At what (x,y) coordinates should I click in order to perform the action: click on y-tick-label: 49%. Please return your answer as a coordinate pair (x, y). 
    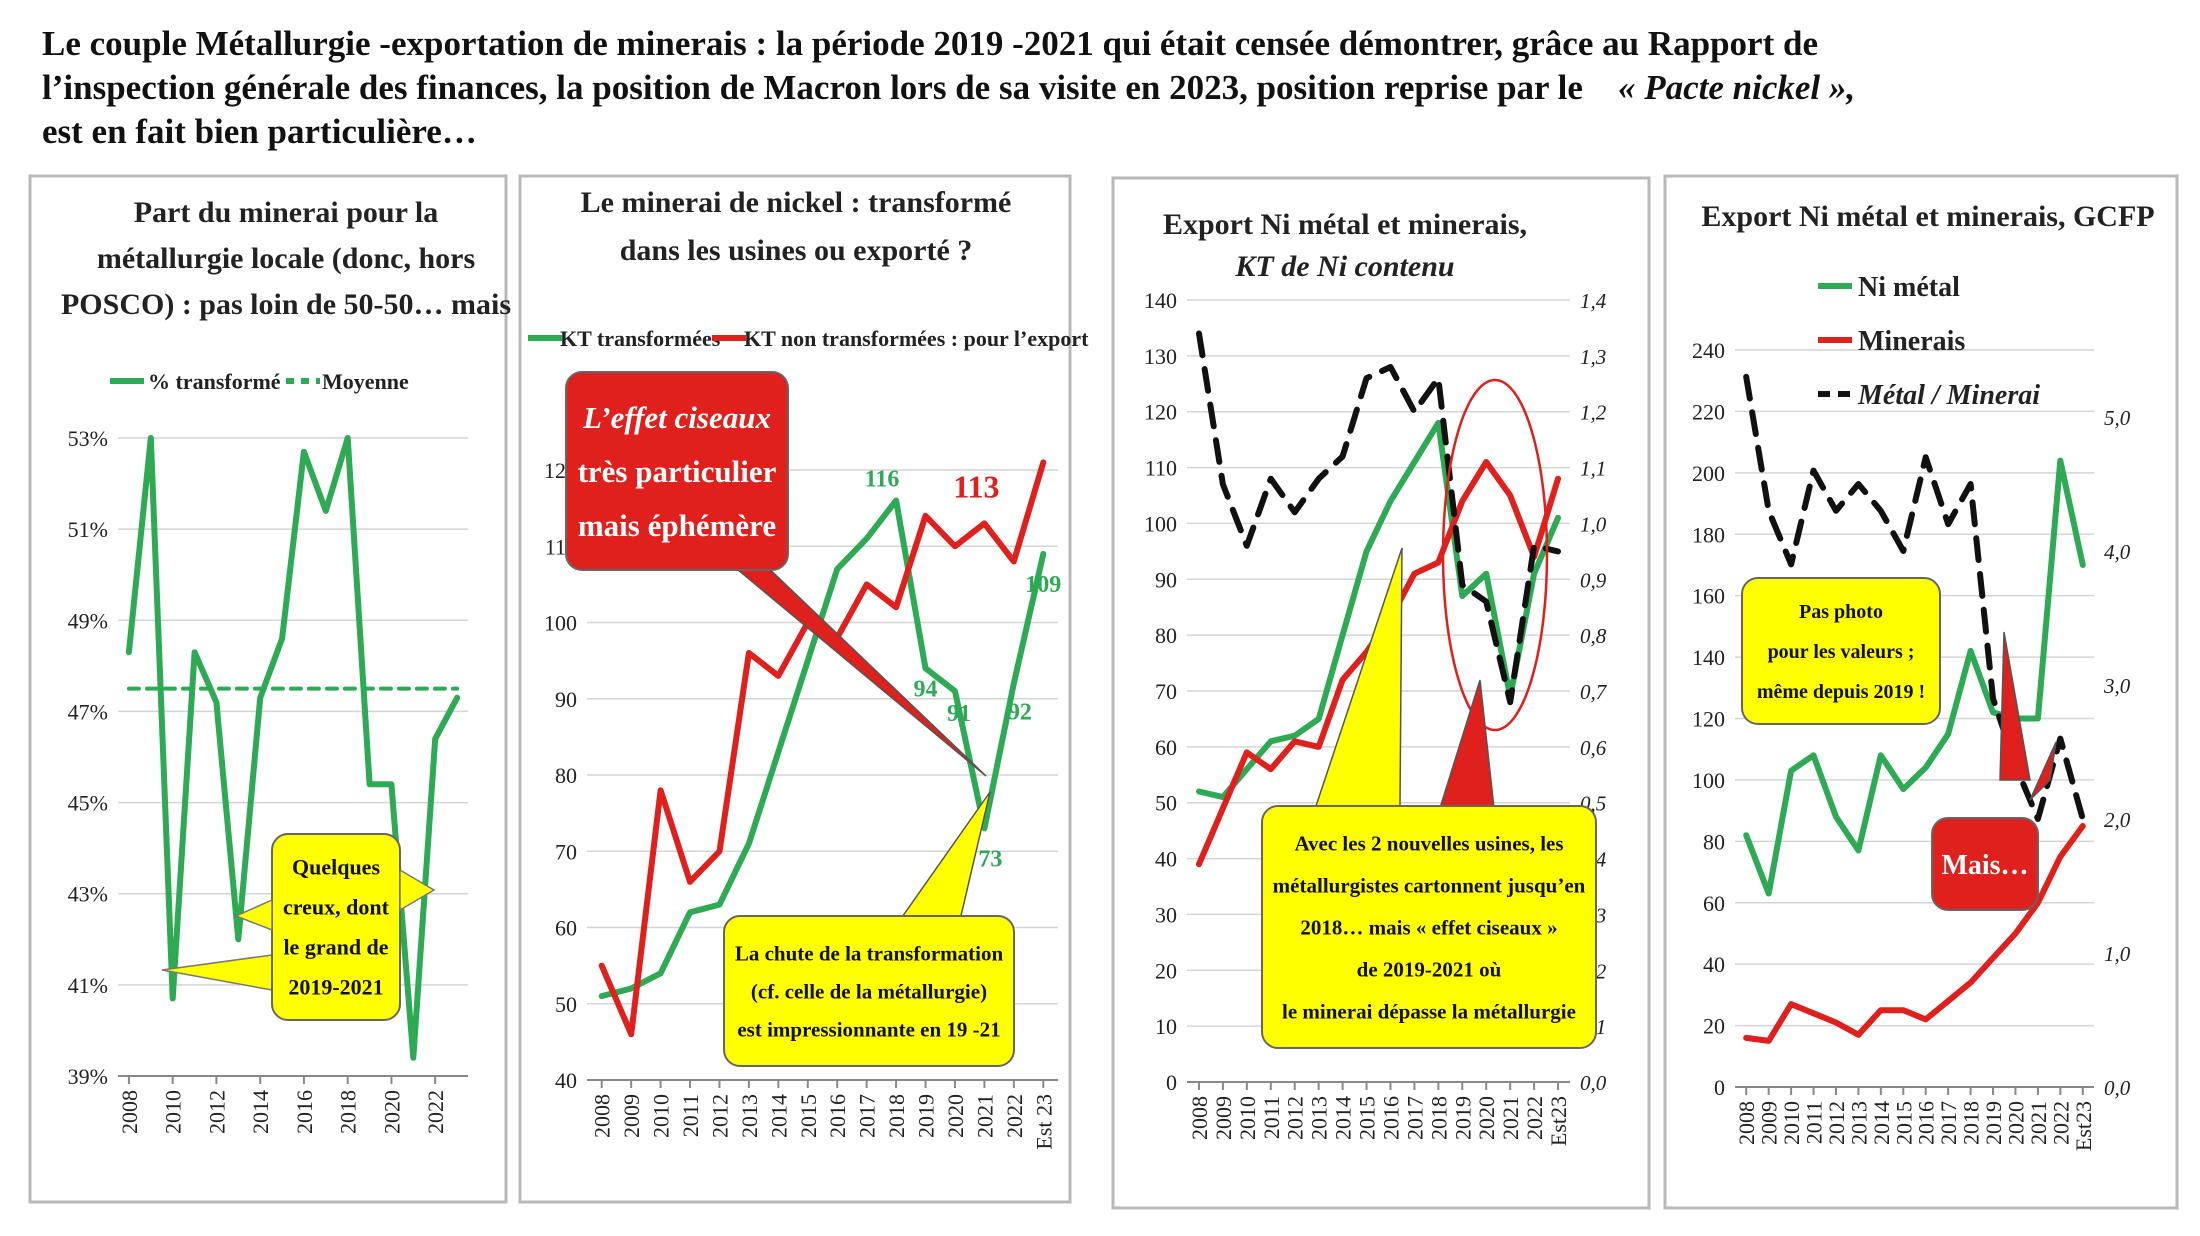
    Looking at the image, I should click on (88, 620).